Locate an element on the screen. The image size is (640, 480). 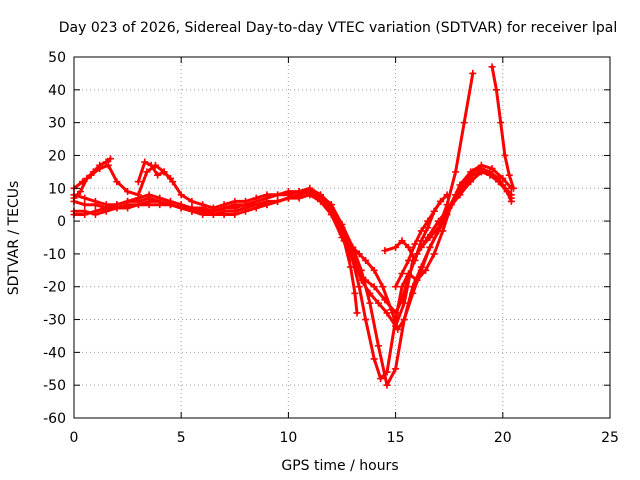
y-tick-label: 0 is located at coordinates (61, 222).